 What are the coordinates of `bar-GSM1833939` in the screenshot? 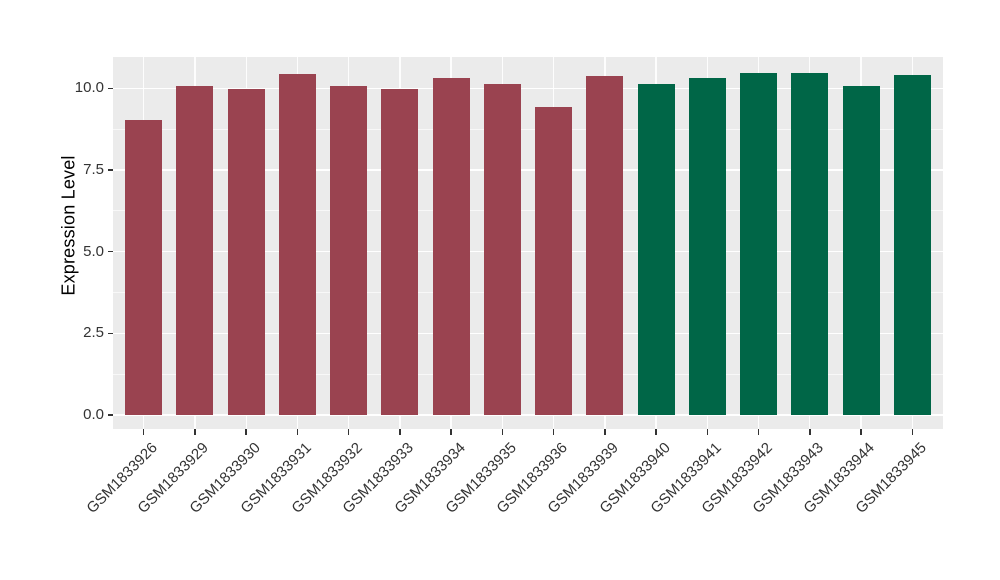 It's located at (605, 245).